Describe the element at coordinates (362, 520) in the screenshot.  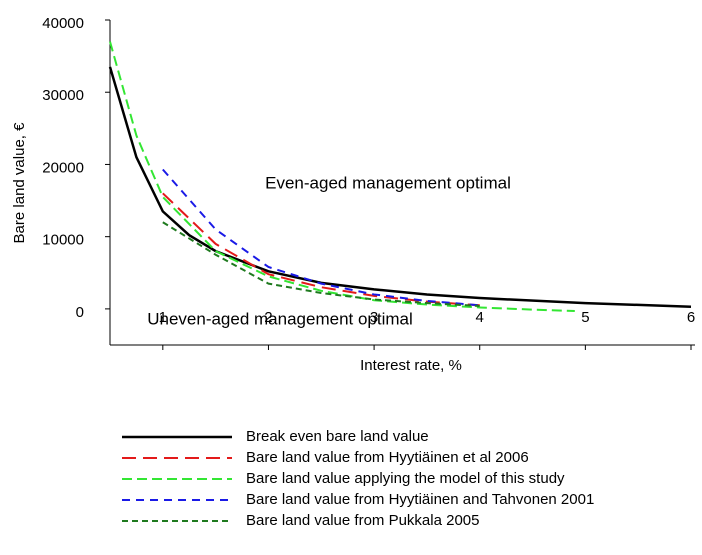
I see `legend-label: Bare land value from Pukkala 2005` at that location.